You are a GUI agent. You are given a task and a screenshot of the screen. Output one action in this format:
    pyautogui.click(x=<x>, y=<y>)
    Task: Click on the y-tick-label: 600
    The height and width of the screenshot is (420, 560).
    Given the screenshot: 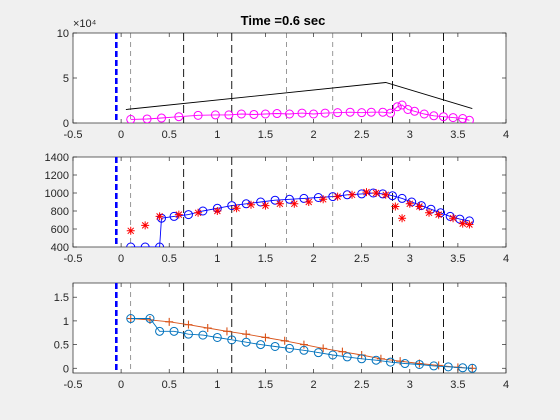 What is the action you would take?
    pyautogui.click(x=60, y=230)
    